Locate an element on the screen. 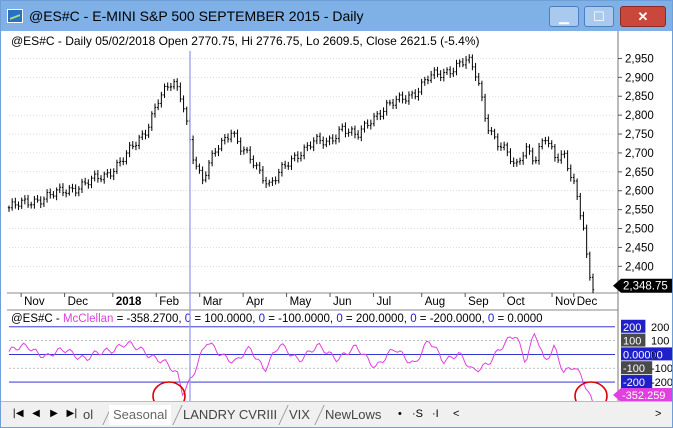 Image resolution: width=673 pixels, height=428 pixels. oscillator-level-badge-text: 100 is located at coordinates (632, 342).